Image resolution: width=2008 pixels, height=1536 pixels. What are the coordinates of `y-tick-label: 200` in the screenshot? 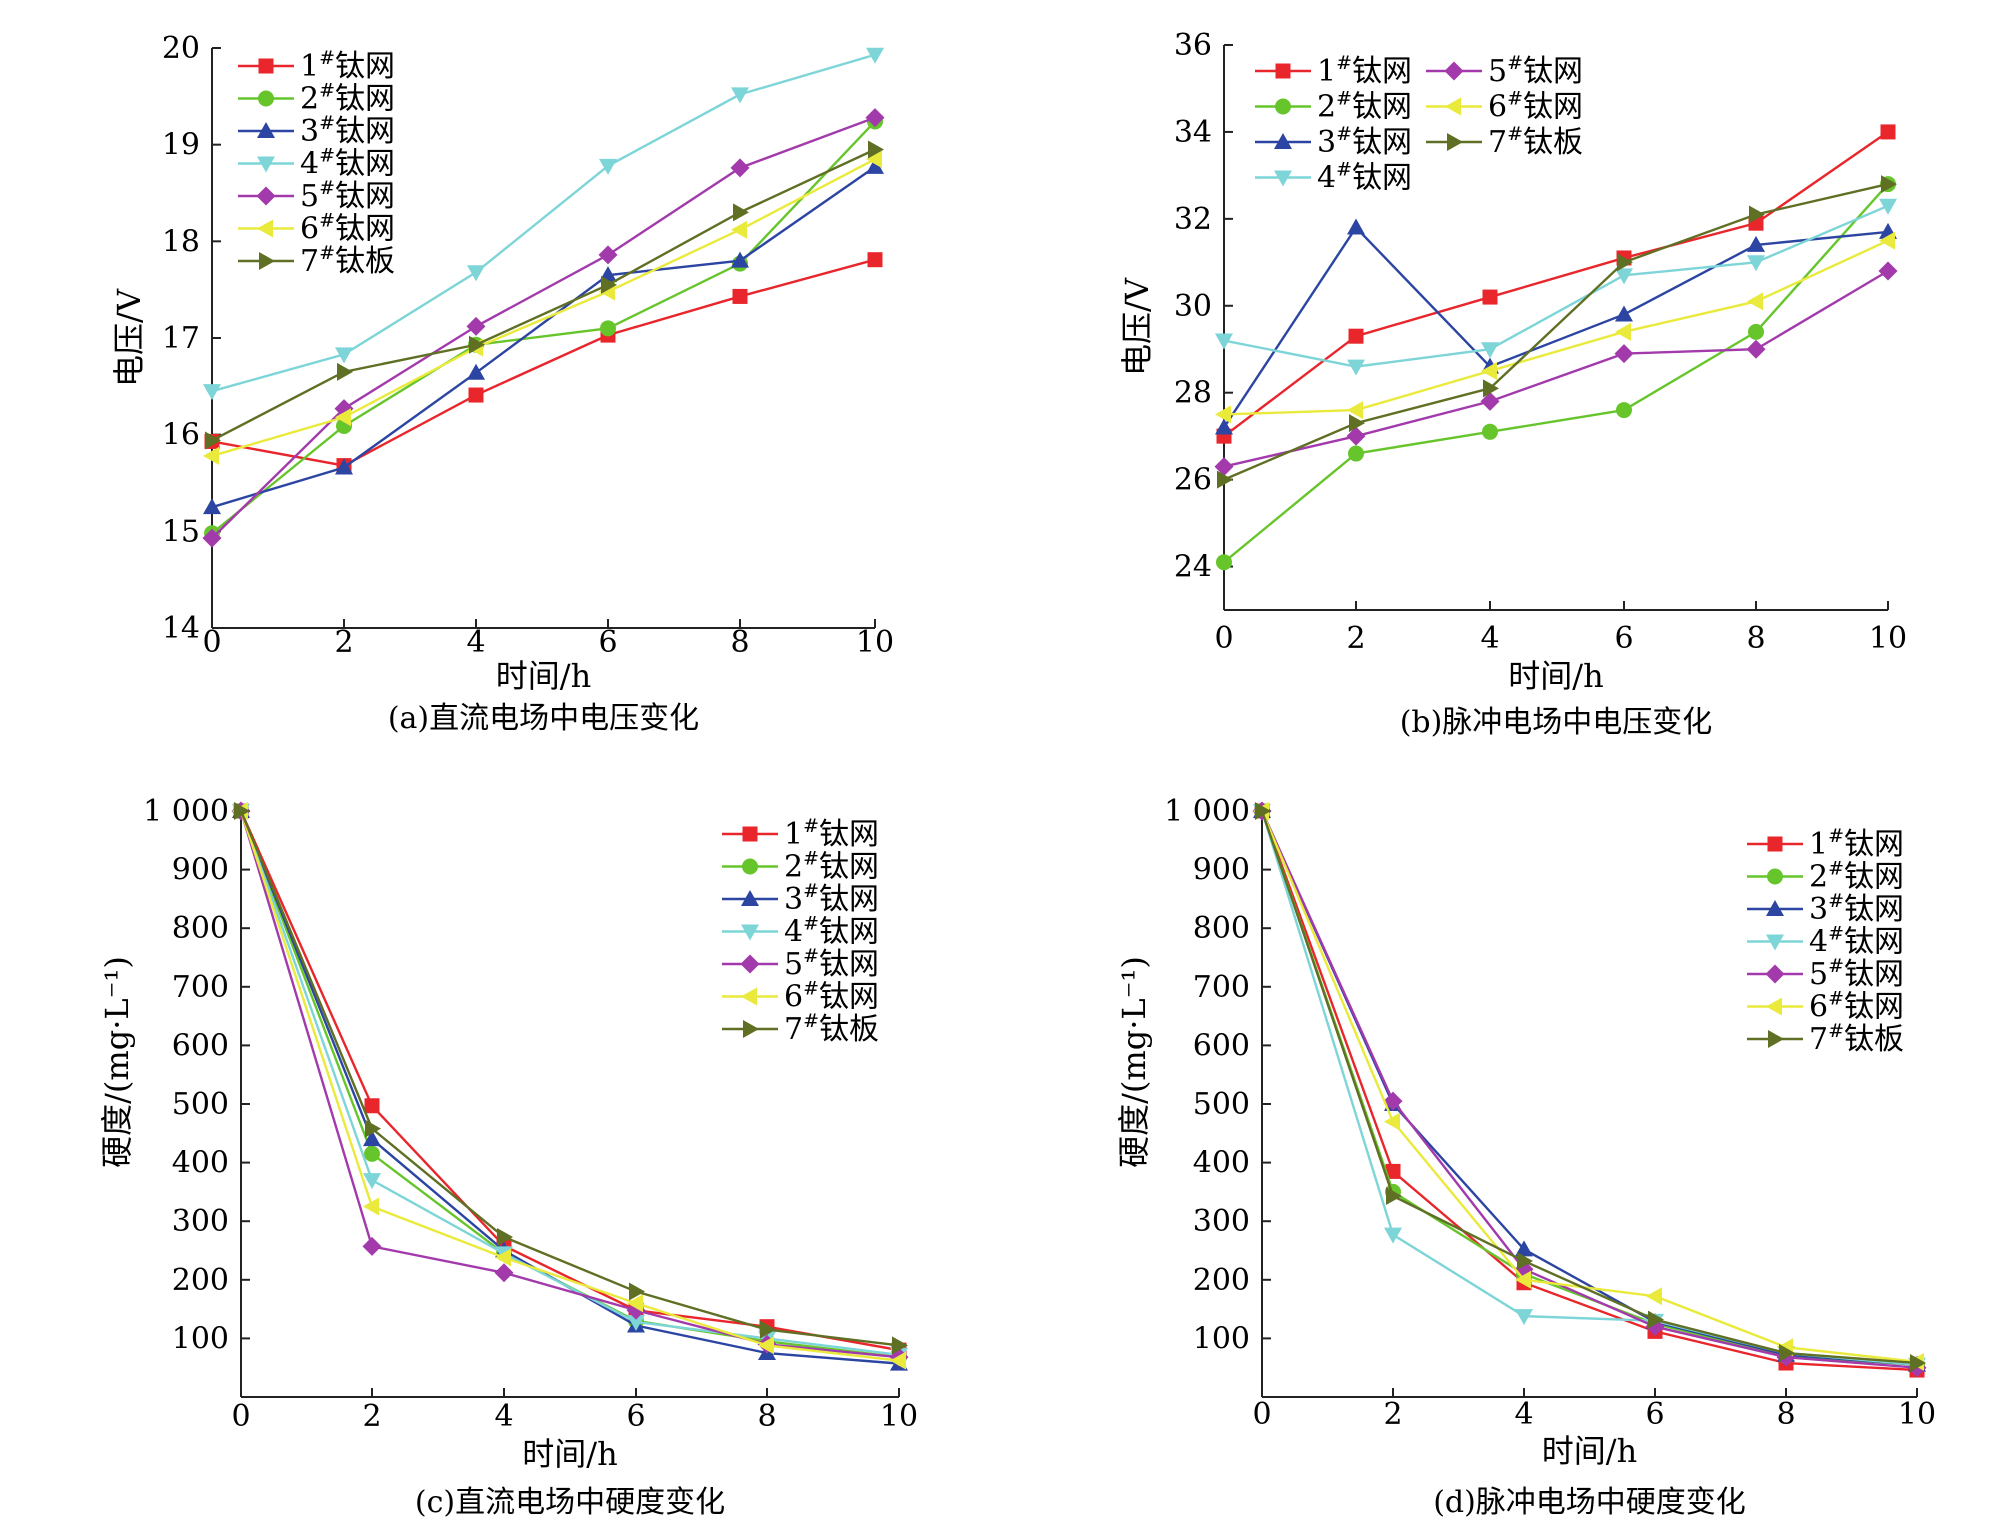 It's located at (200, 1280).